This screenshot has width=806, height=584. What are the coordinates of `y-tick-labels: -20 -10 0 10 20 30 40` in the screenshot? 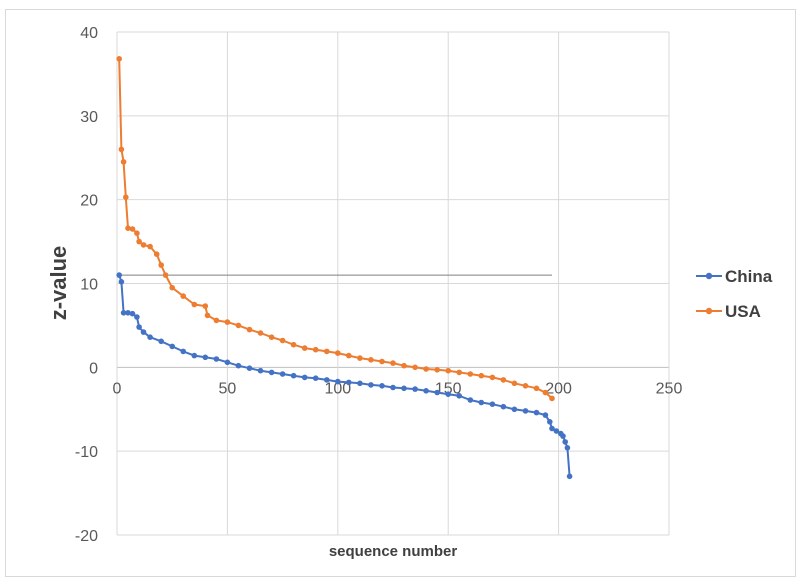 It's located at (86, 285).